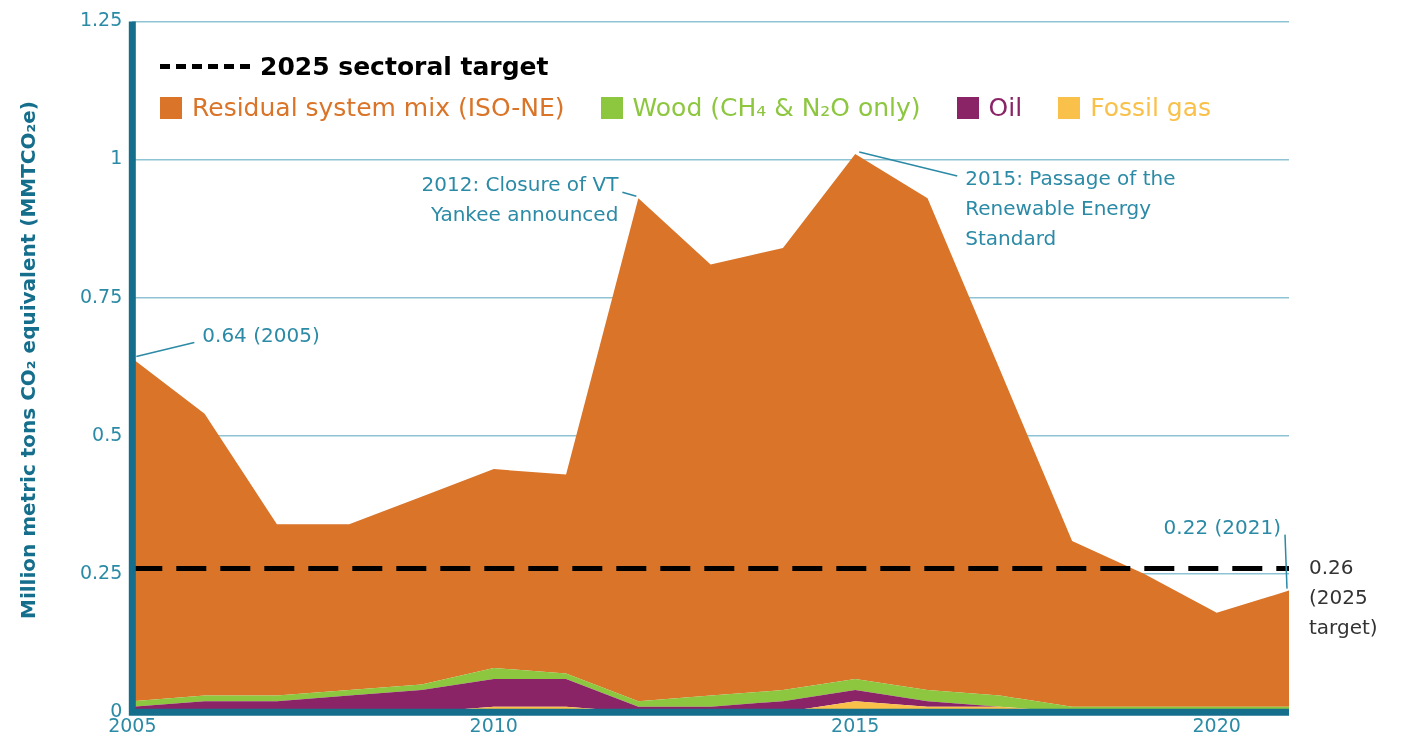 This screenshot has width=1404, height=741. What do you see at coordinates (107, 433) in the screenshot?
I see `y-tick-label: 0.5` at bounding box center [107, 433].